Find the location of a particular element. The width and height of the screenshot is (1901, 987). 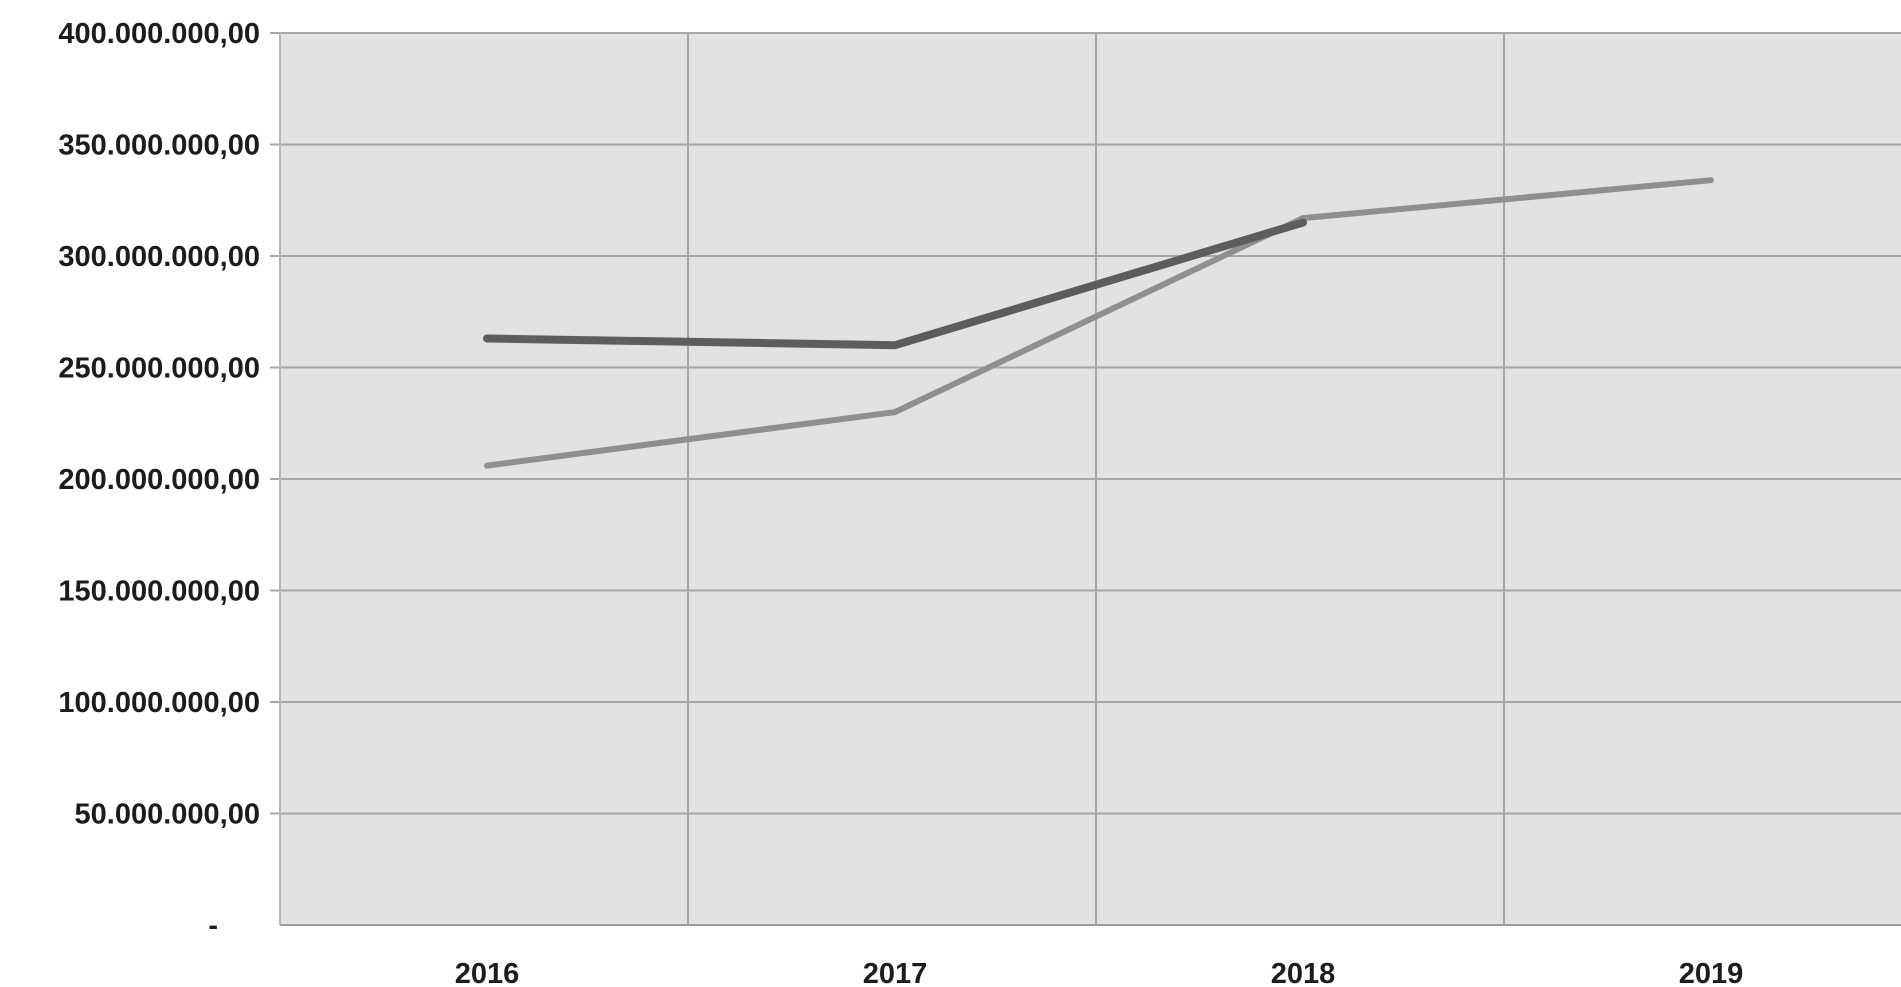

x-tick-label: 2018 is located at coordinates (1303, 972).